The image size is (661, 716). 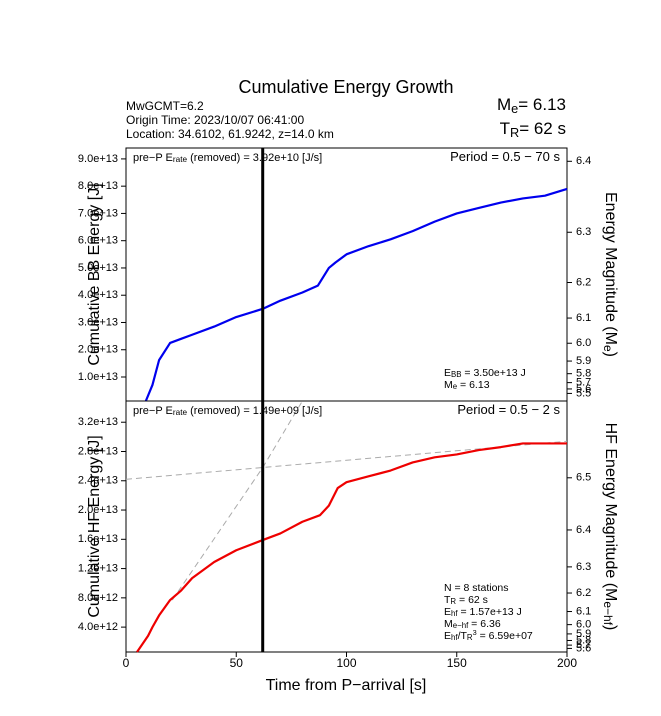 I want to click on stats-line-part: = 6.13, so click(x=473, y=385).